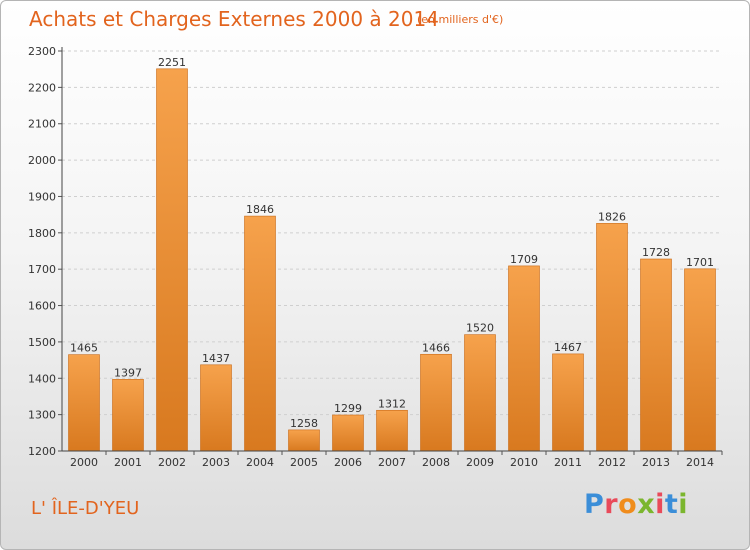 The image size is (750, 550). I want to click on y-tick-label: 1900, so click(42, 196).